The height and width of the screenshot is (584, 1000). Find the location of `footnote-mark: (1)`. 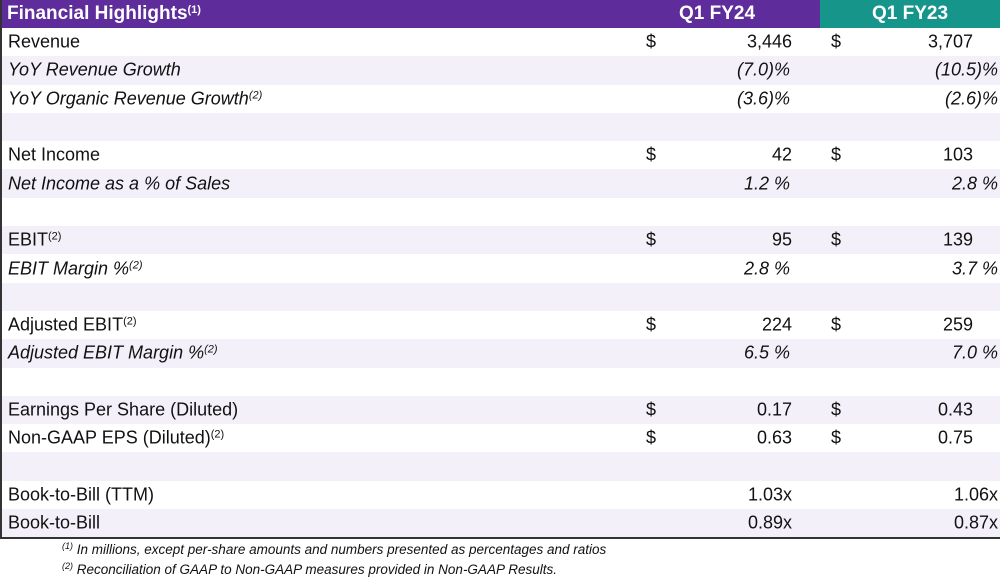

footnote-mark: (1) is located at coordinates (67, 546).